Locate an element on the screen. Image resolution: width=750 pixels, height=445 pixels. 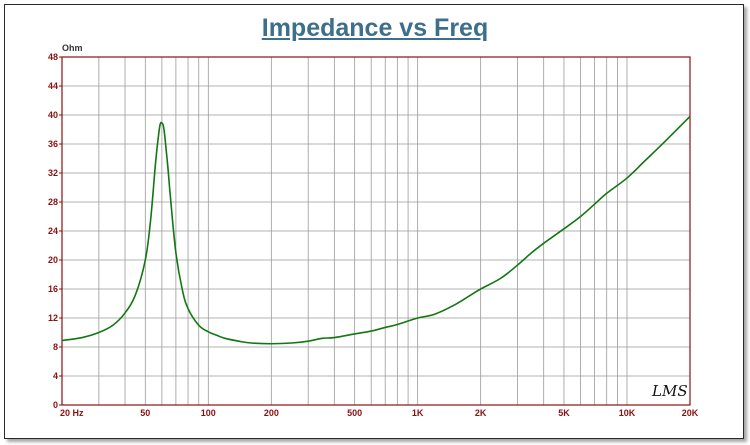
y-tick-label: 20 is located at coordinates (53, 260).